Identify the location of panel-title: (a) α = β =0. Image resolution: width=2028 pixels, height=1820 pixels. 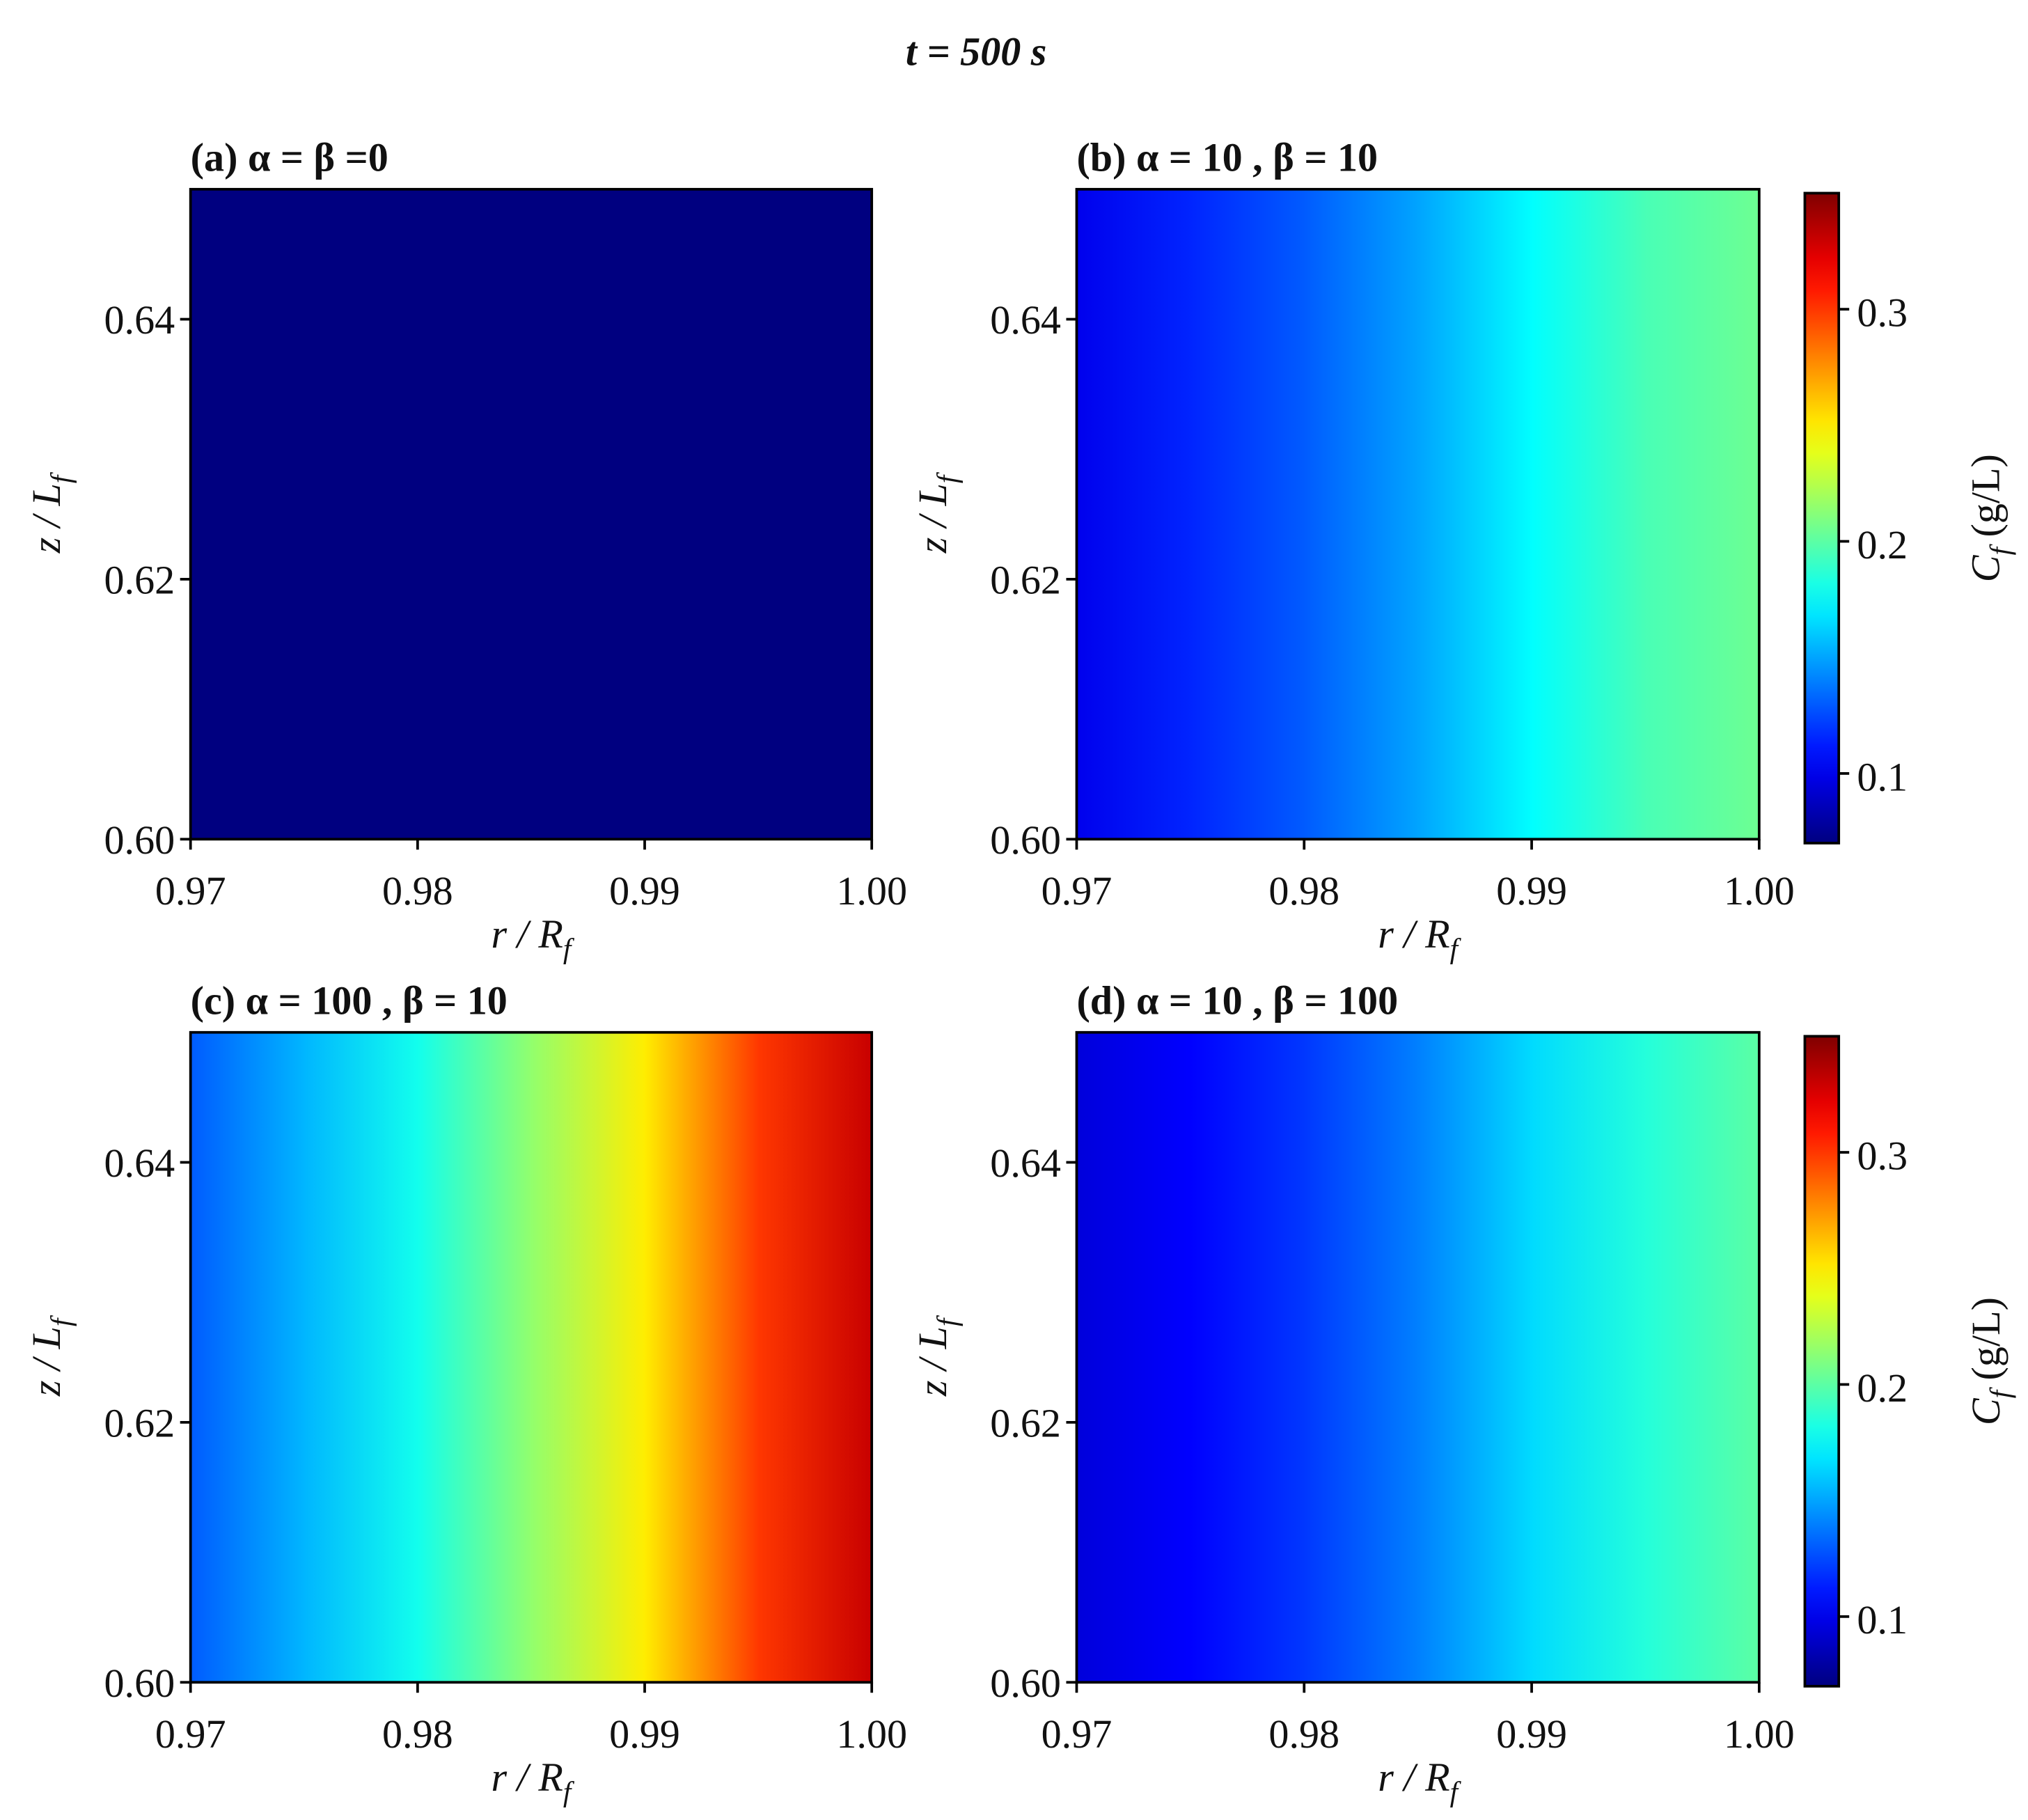
(289, 157).